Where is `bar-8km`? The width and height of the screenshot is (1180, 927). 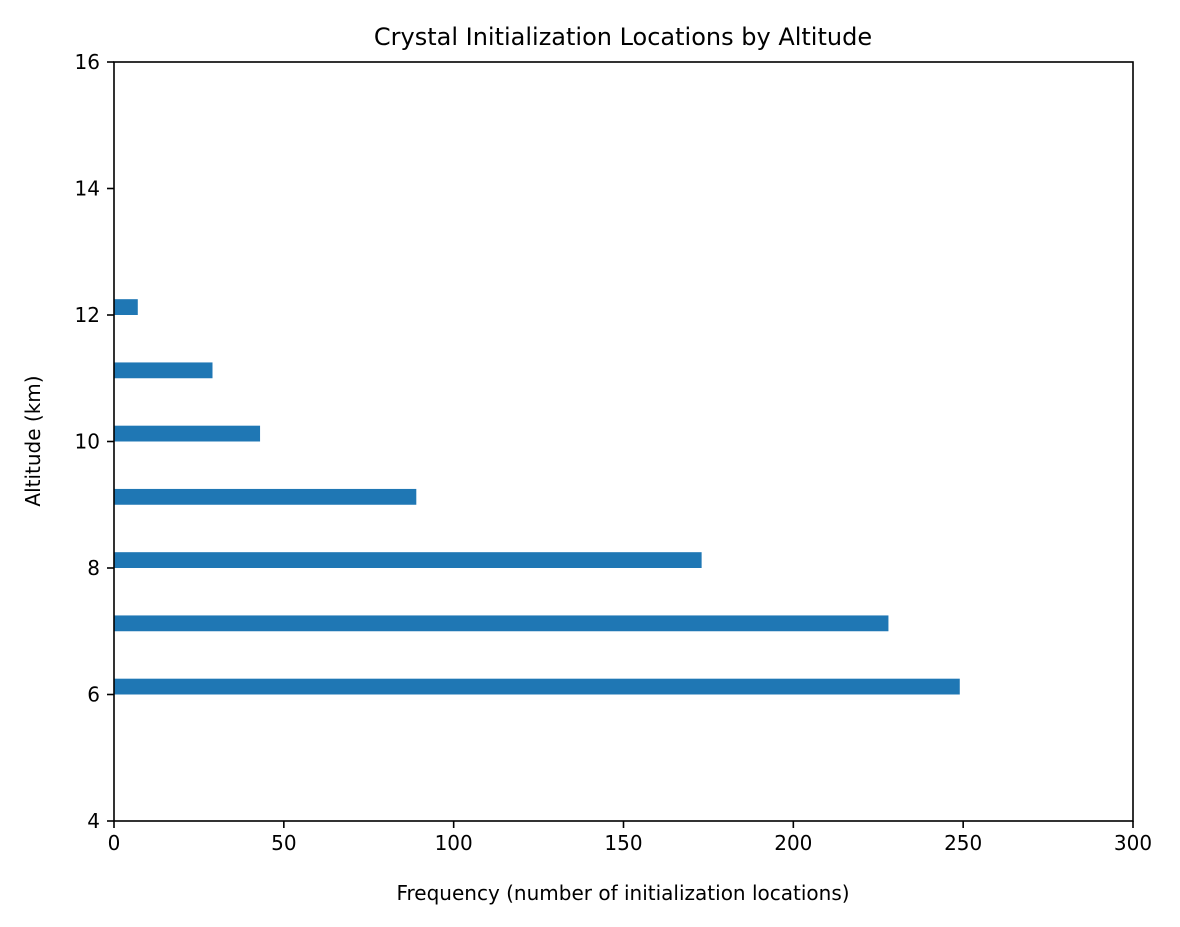
bar-8km is located at coordinates (408, 560).